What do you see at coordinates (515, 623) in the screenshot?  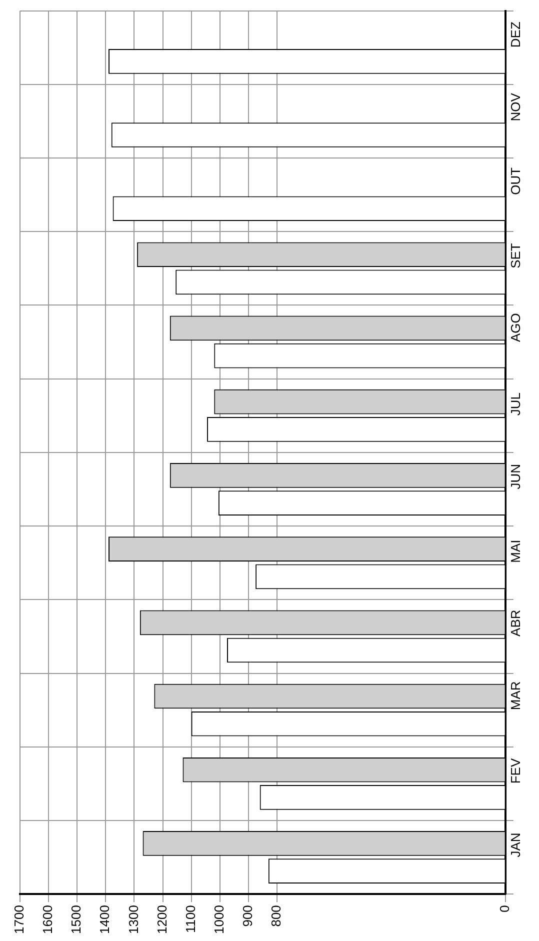 I see `y-tick-label: ABR` at bounding box center [515, 623].